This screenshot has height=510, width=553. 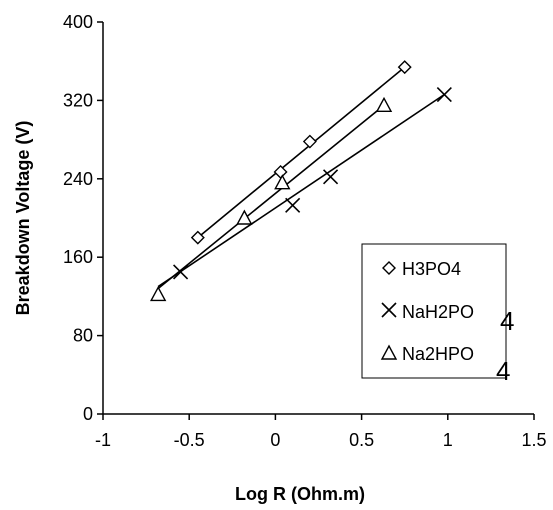 I want to click on x-axis-title: Log R (Ohm.m), so click(x=300, y=494).